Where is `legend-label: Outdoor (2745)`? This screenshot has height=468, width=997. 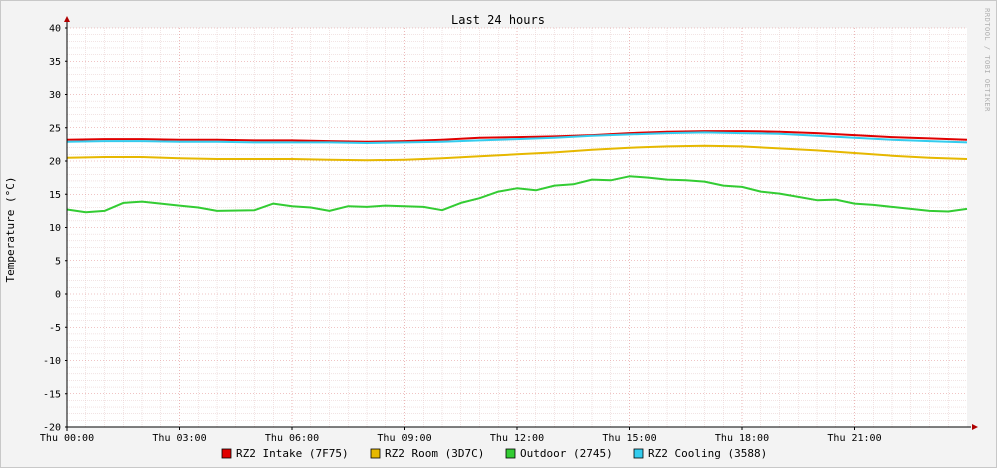 legend-label: Outdoor (2745) is located at coordinates (566, 453).